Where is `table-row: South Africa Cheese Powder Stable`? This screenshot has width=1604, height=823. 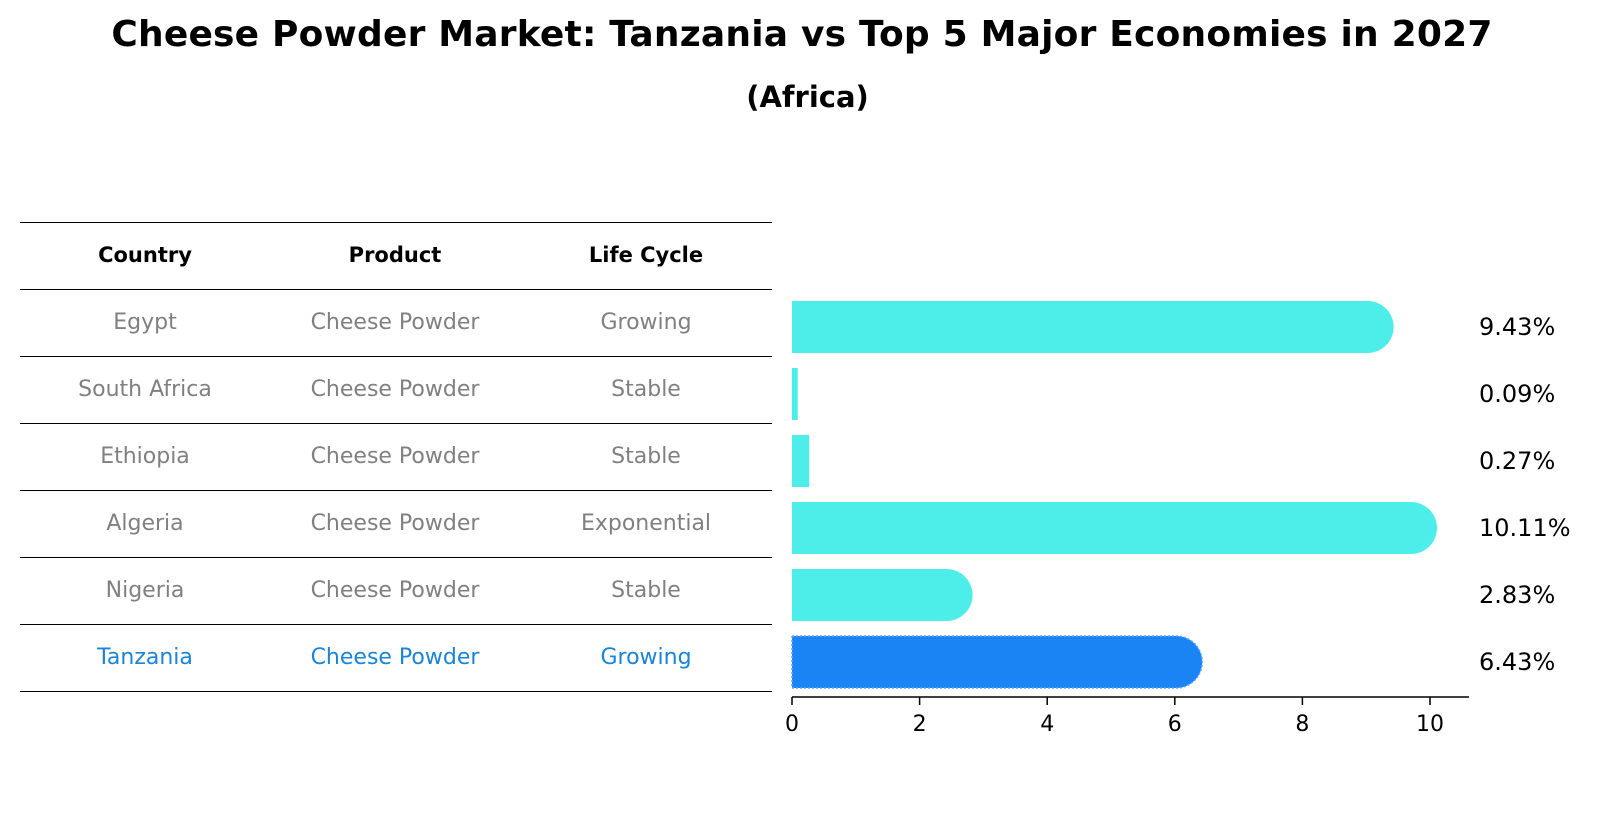
table-row: South Africa Cheese Powder Stable is located at coordinates (396, 389).